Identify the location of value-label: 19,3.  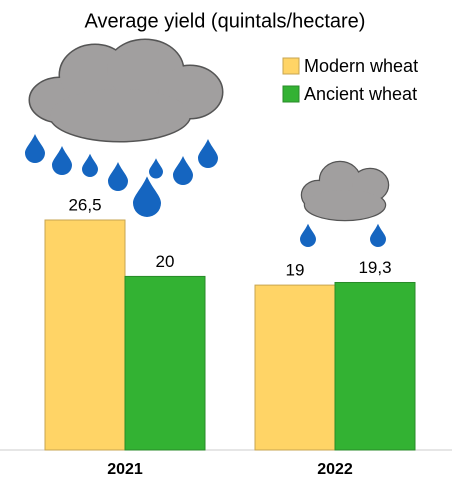
(374, 267).